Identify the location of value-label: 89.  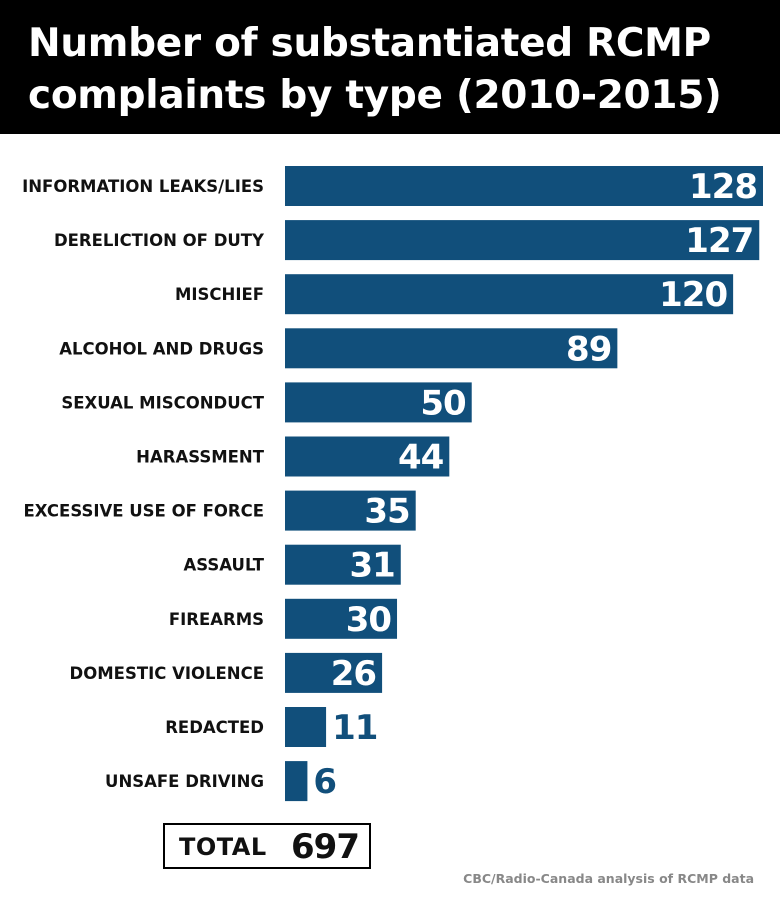
(588, 349).